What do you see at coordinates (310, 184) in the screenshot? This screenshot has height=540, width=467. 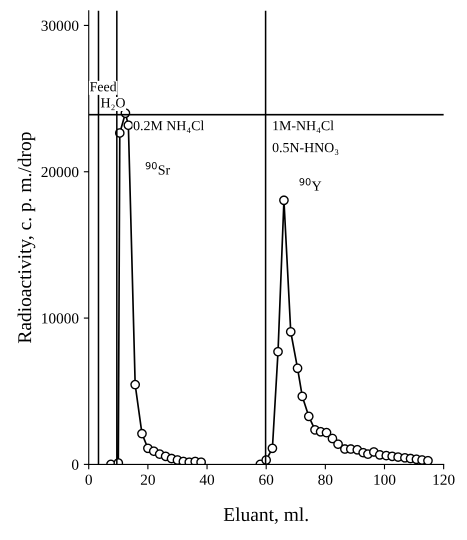 I see `annotation: $^{90}$Y` at bounding box center [310, 184].